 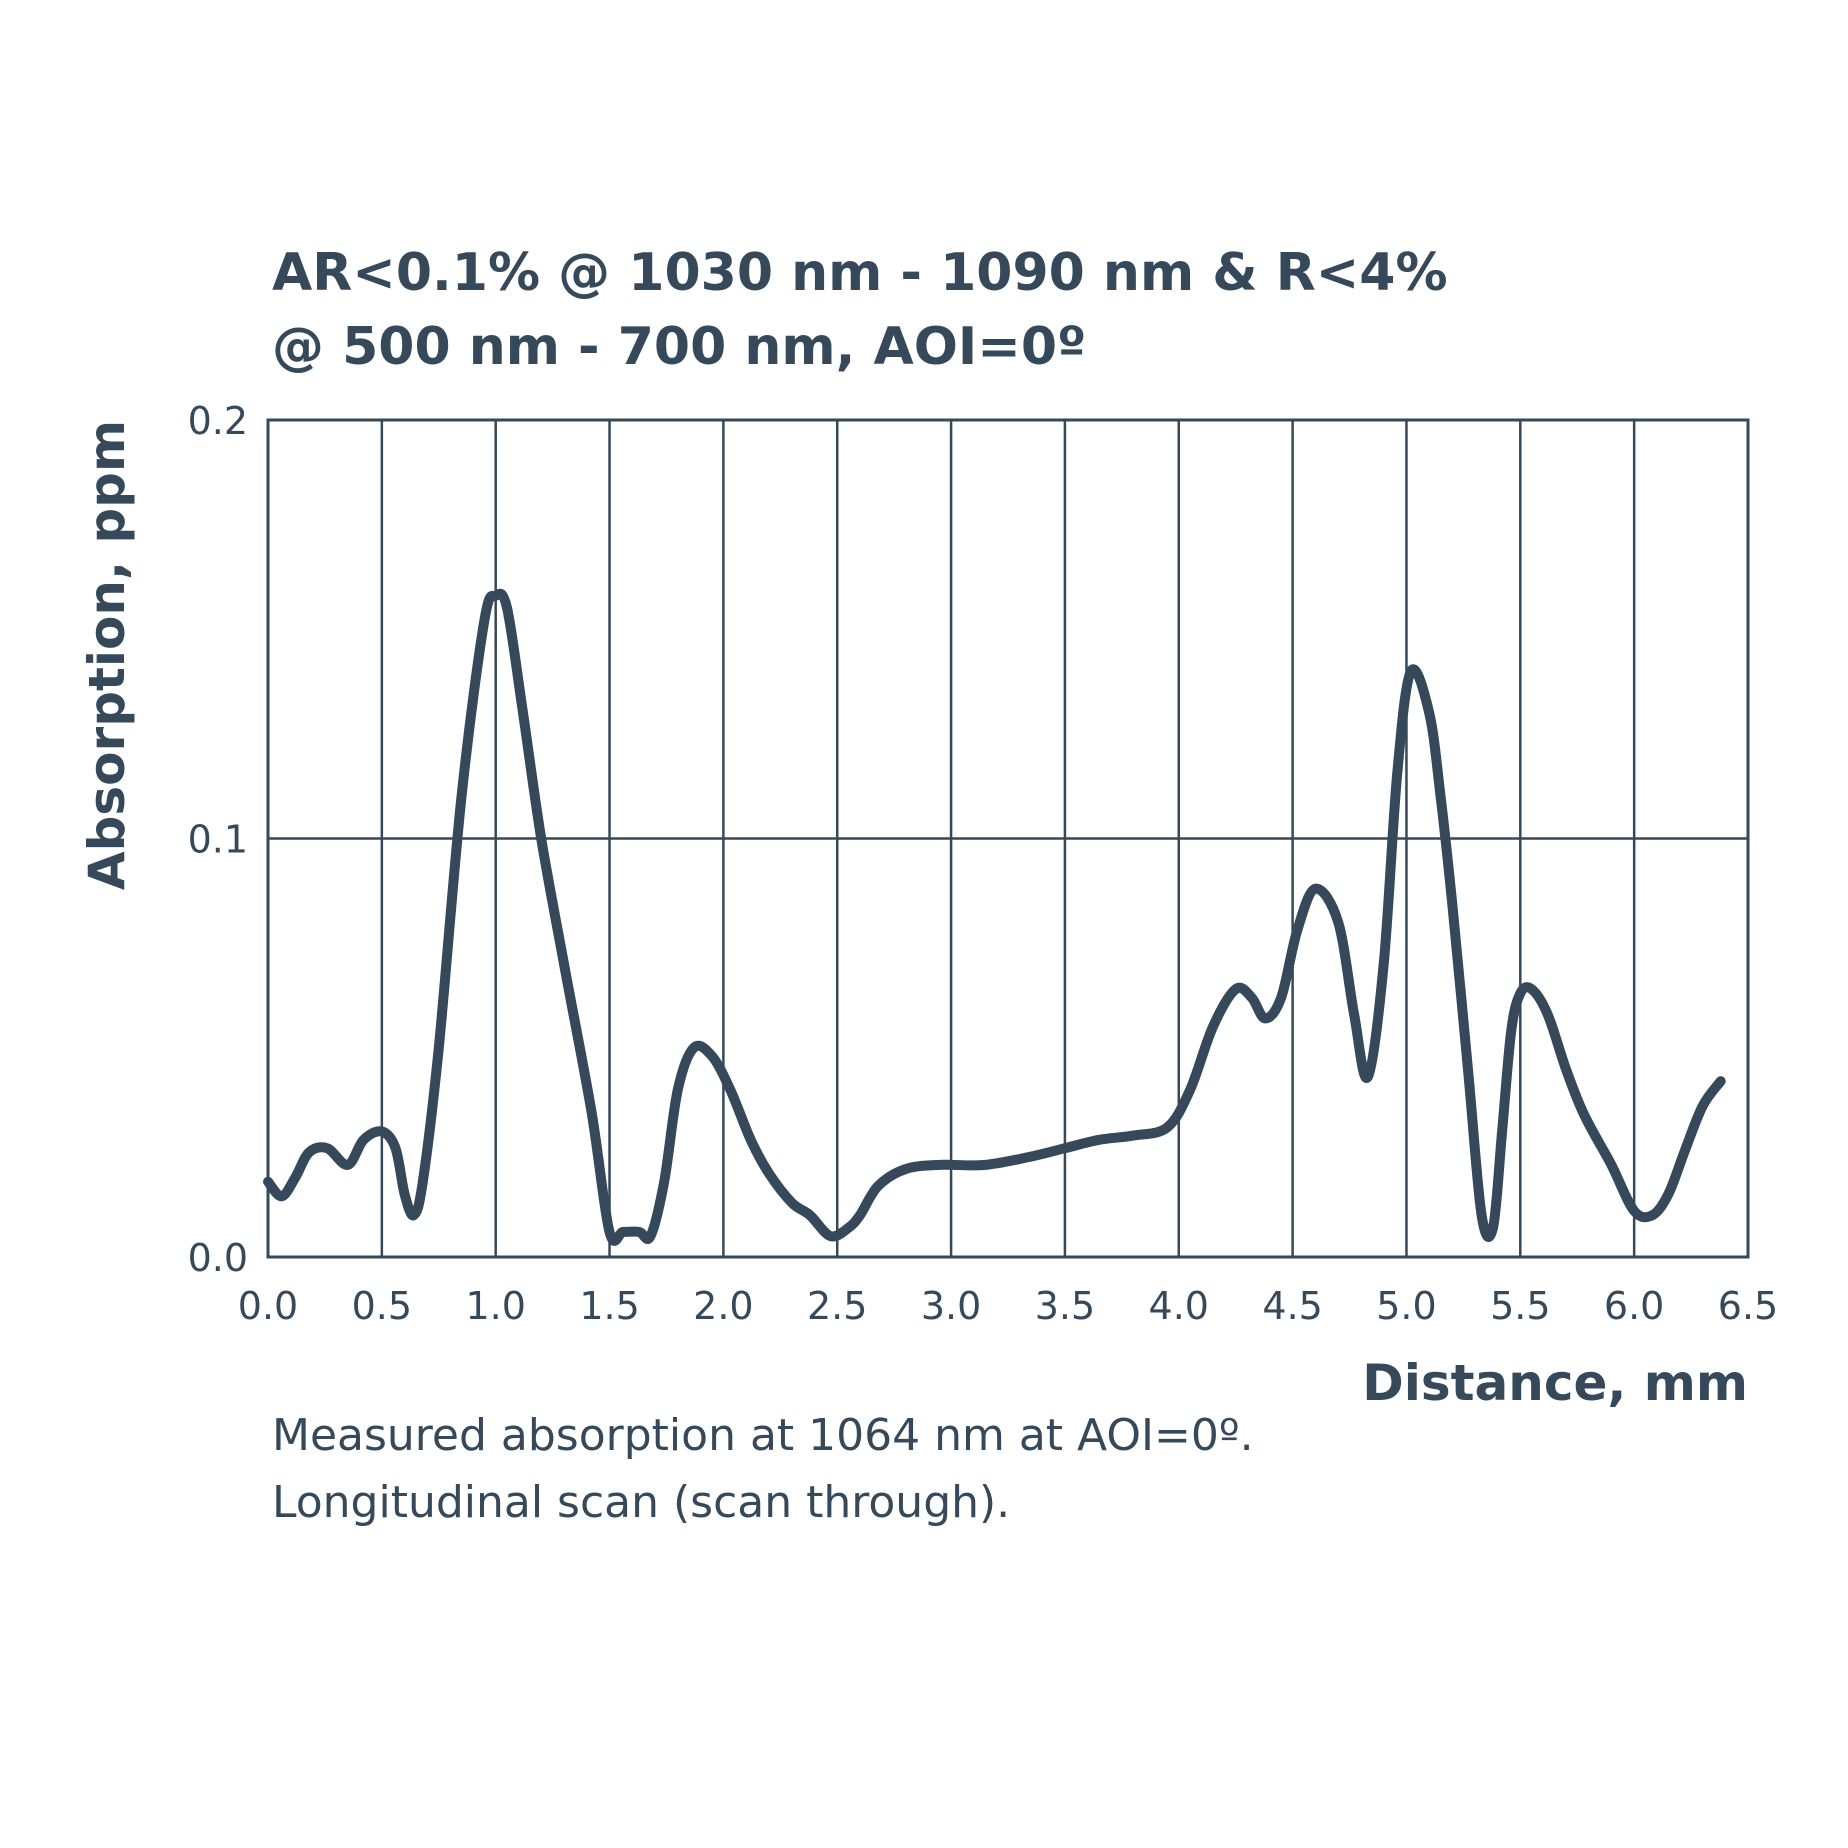 I want to click on x-tick-label: 5.5, so click(x=1520, y=1306).